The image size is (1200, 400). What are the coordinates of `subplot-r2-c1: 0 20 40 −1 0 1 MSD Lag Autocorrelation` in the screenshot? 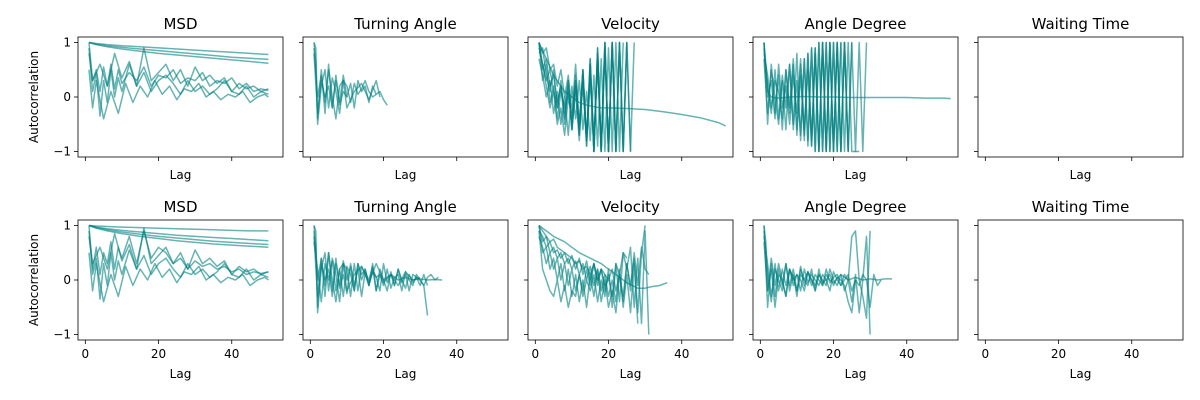 It's located at (155, 289).